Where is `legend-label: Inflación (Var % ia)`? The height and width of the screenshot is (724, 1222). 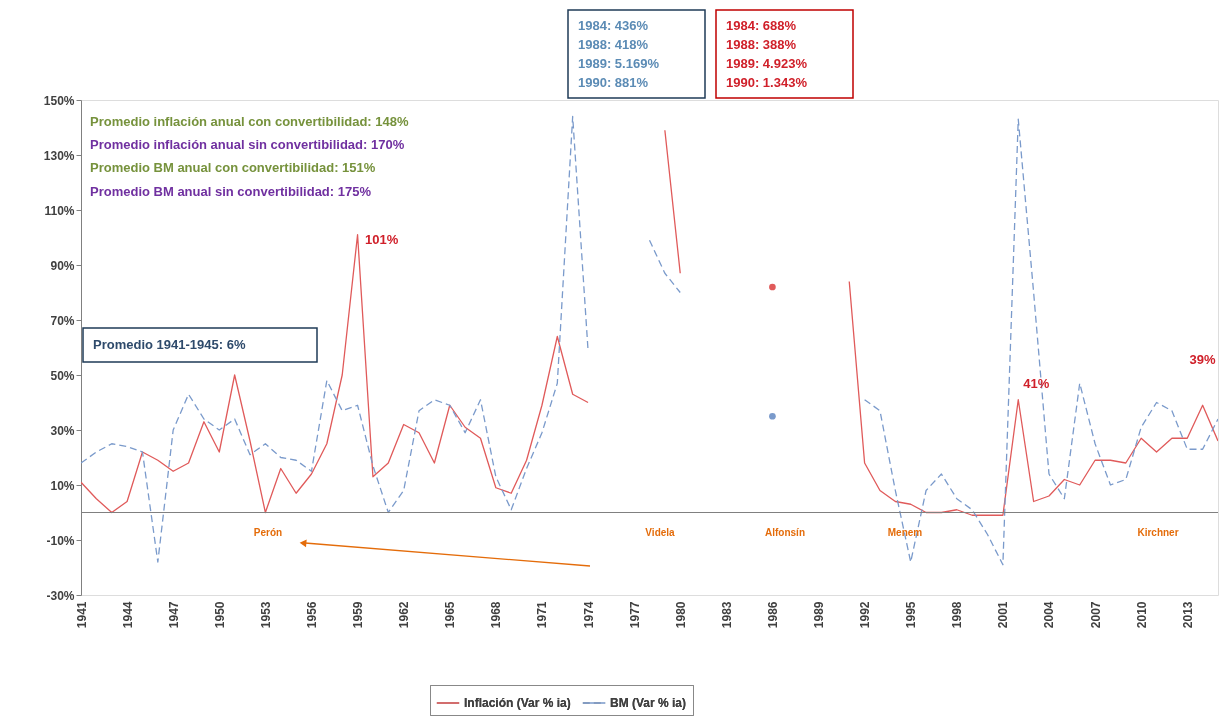
legend-label: Inflación (Var % ia) is located at coordinates (517, 703).